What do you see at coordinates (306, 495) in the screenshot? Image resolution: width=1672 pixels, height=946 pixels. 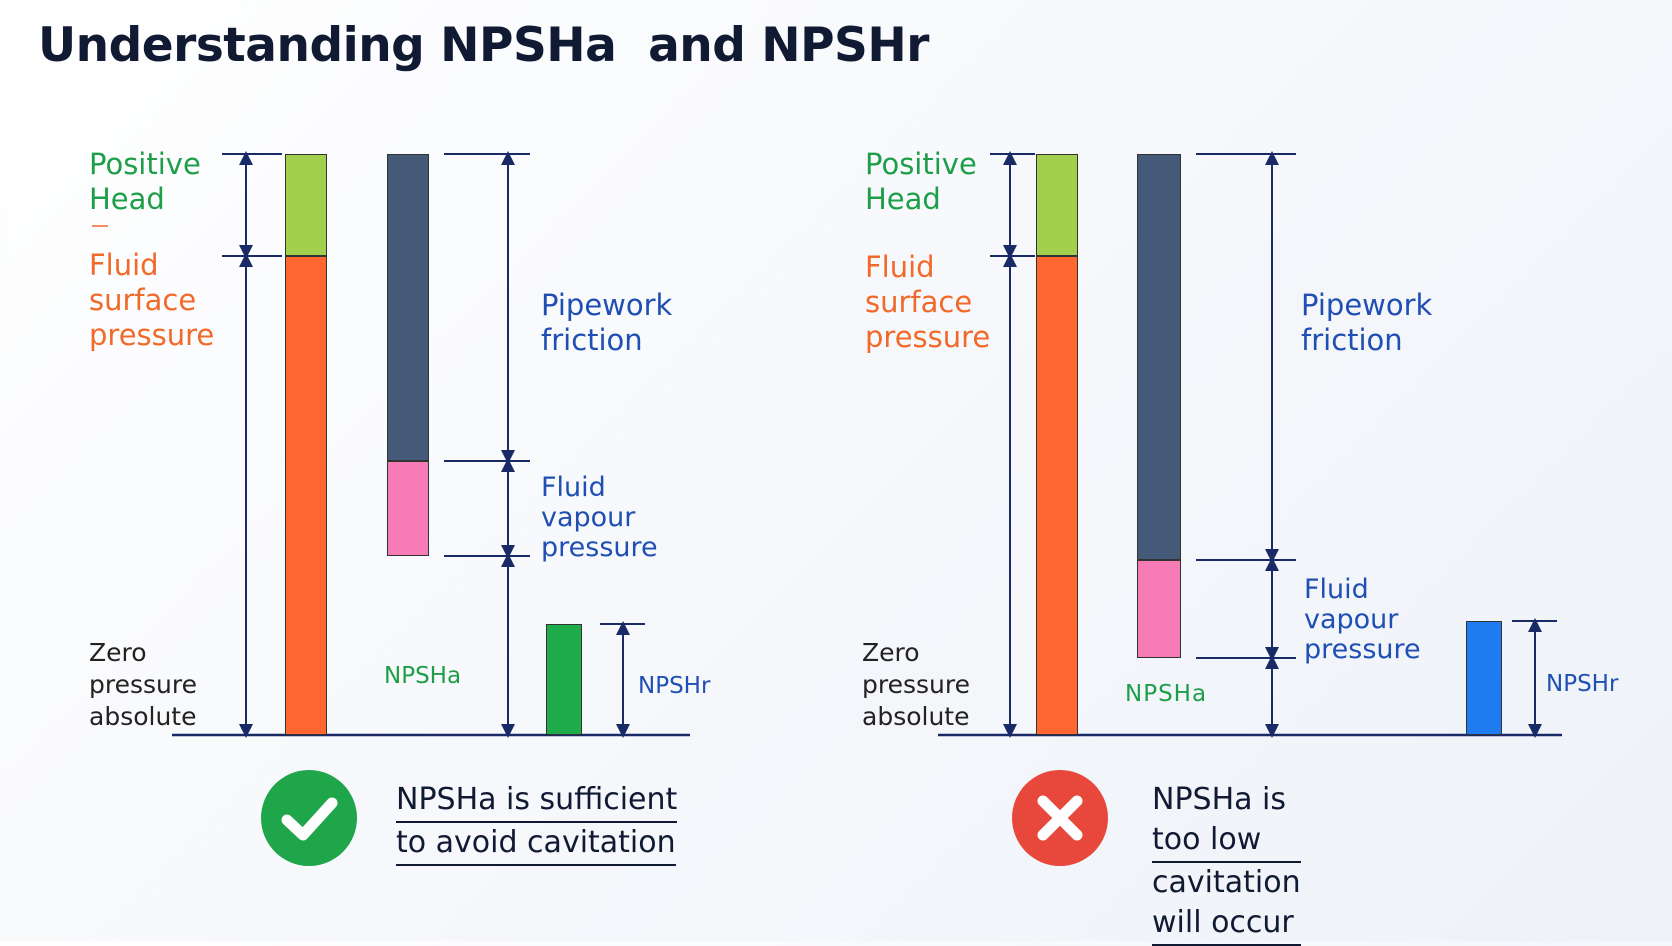 I see `left-fluid-surface-bar` at bounding box center [306, 495].